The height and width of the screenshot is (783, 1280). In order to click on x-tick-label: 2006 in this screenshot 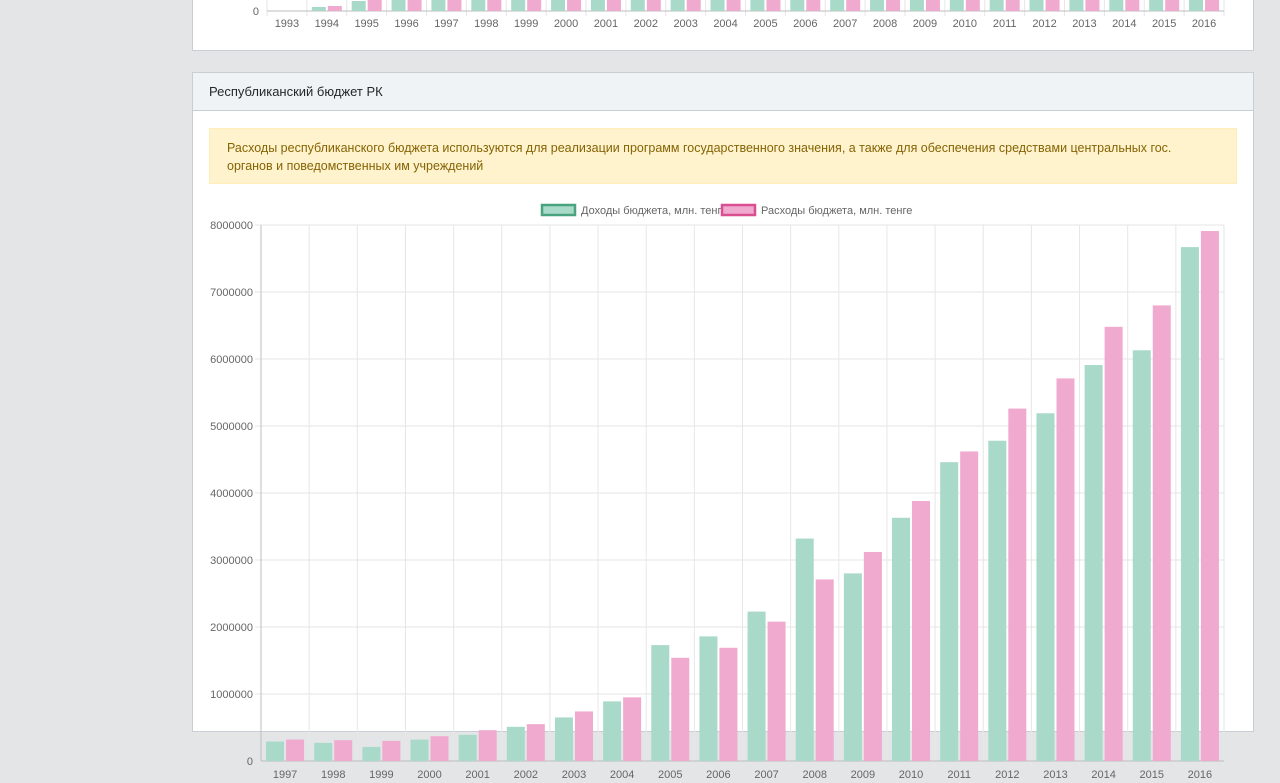, I will do `click(805, 24)`.